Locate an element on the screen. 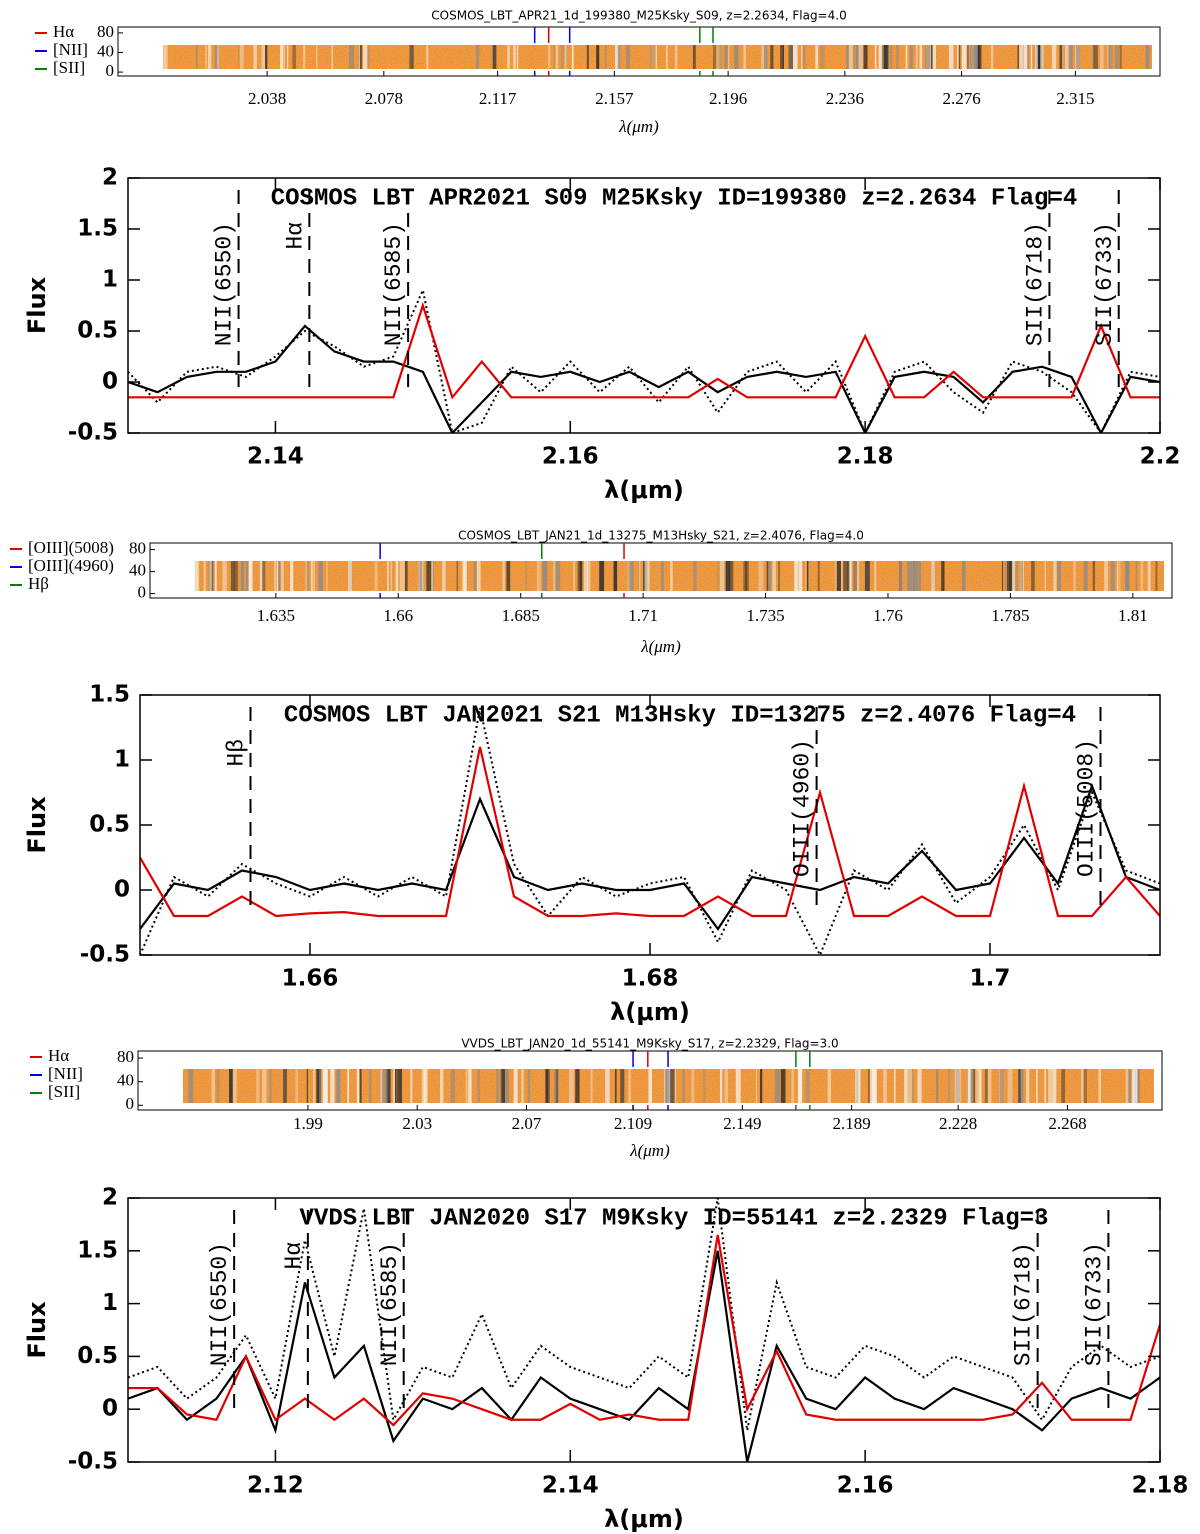  y-tick-label: -0.5 is located at coordinates (105, 955).